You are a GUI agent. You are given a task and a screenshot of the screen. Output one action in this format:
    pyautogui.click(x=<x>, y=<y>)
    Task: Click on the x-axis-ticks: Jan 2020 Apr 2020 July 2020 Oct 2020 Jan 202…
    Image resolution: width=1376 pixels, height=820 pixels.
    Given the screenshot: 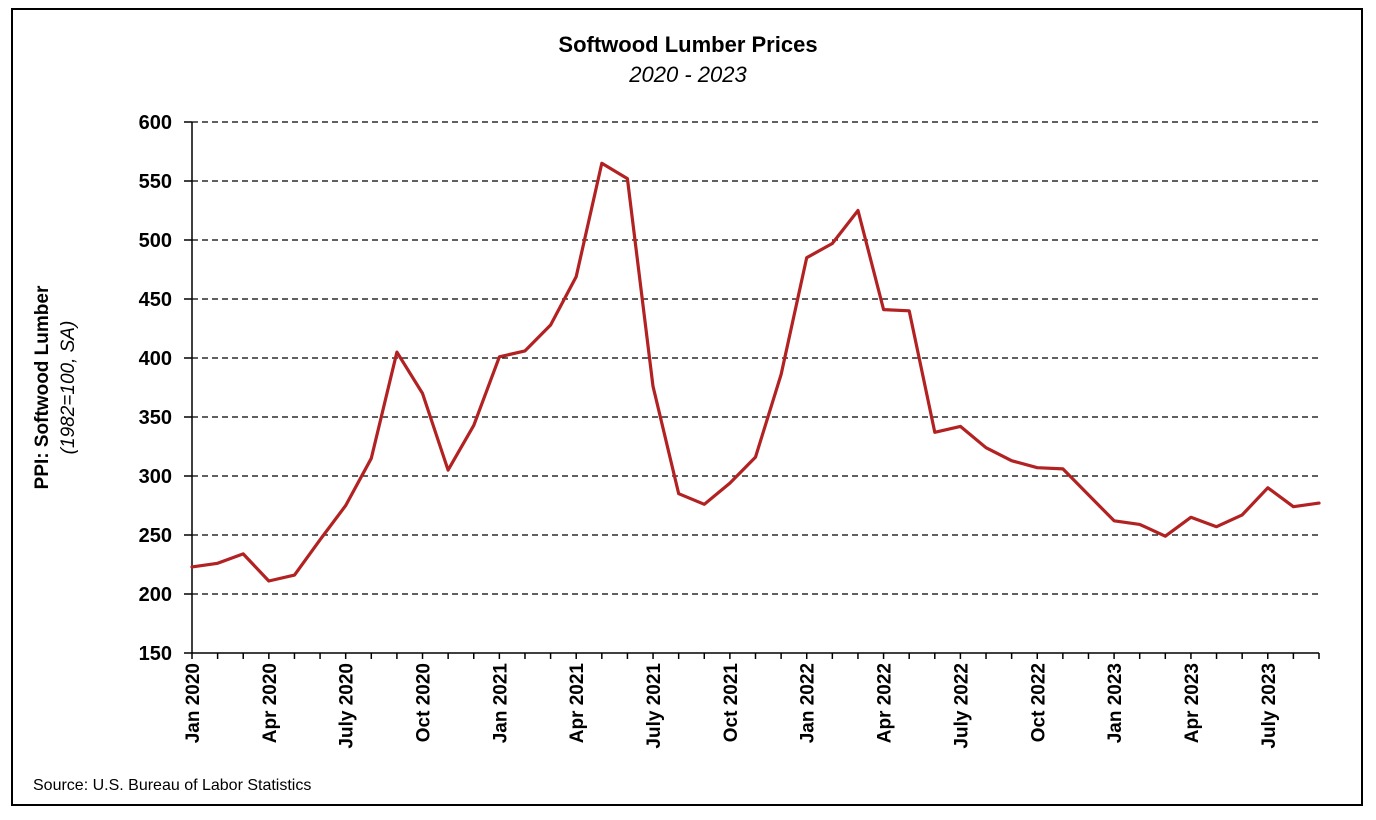 What is the action you would take?
    pyautogui.click(x=751, y=701)
    